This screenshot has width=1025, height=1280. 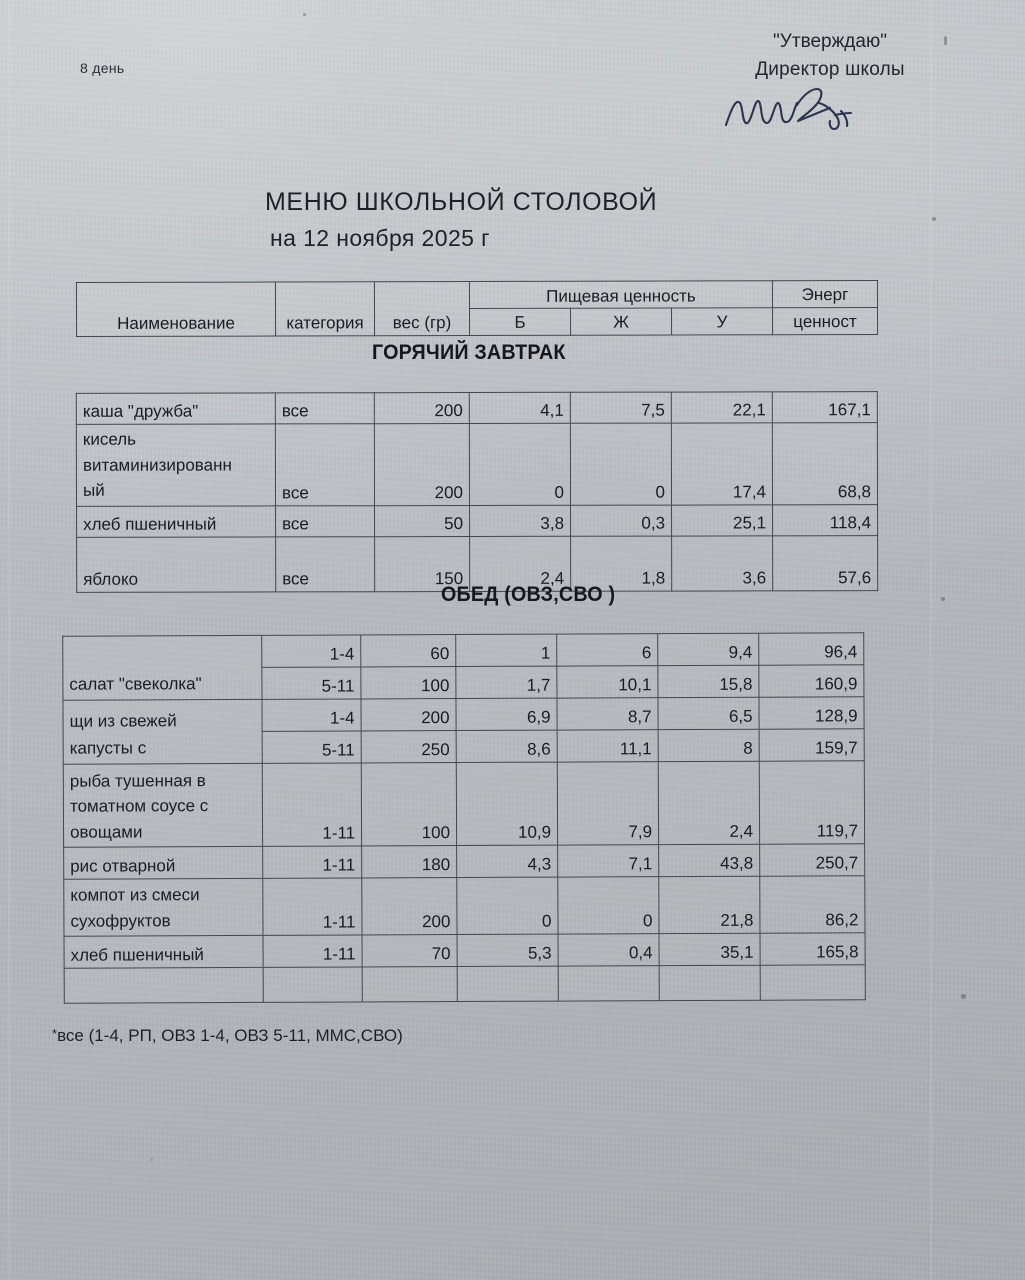 I want to click on dish-weight: 70, so click(x=410, y=950).